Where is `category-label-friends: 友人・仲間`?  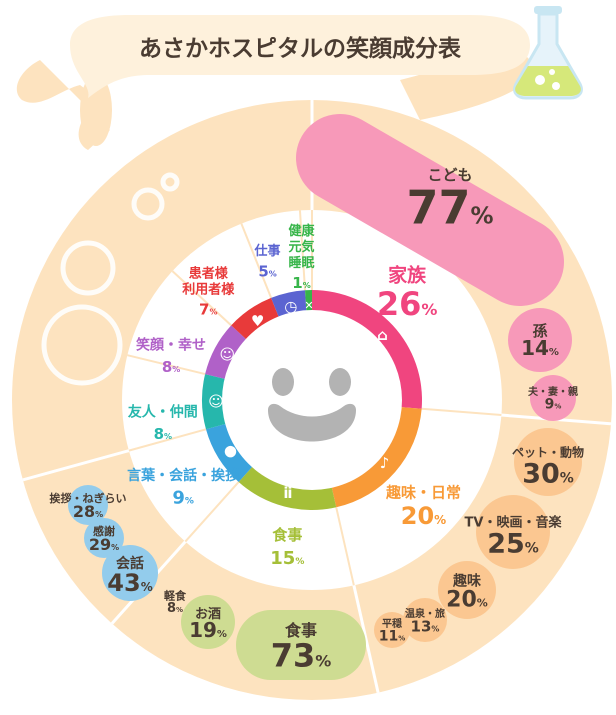
category-label-friends: 友人・仲間 is located at coordinates (163, 412).